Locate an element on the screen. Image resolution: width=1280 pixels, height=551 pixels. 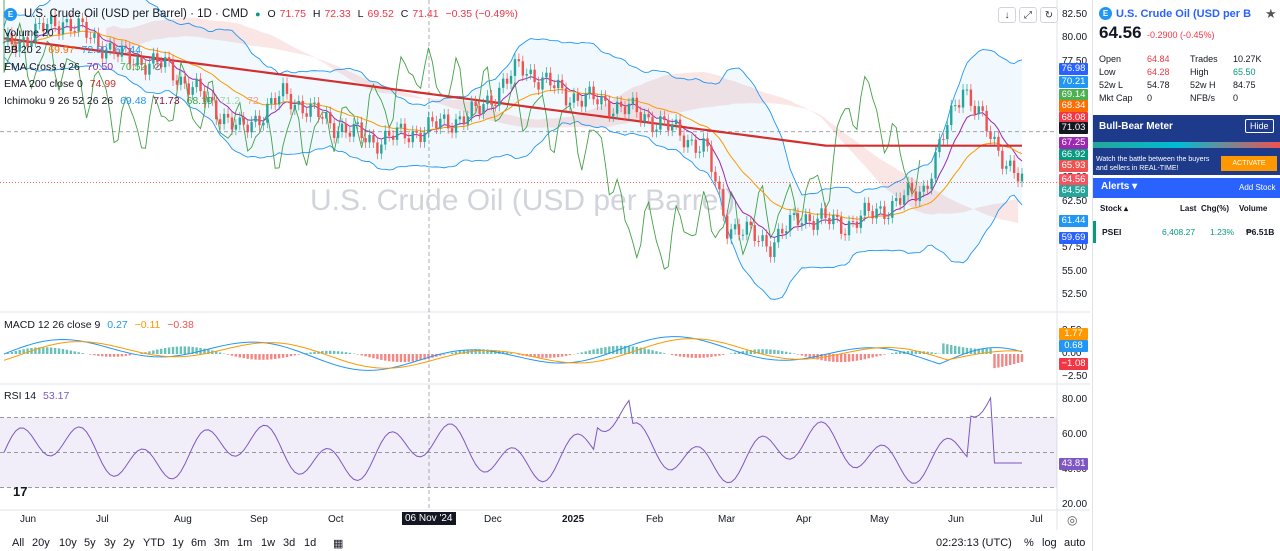
volume-legend: Volume 20 is located at coordinates (29, 33).